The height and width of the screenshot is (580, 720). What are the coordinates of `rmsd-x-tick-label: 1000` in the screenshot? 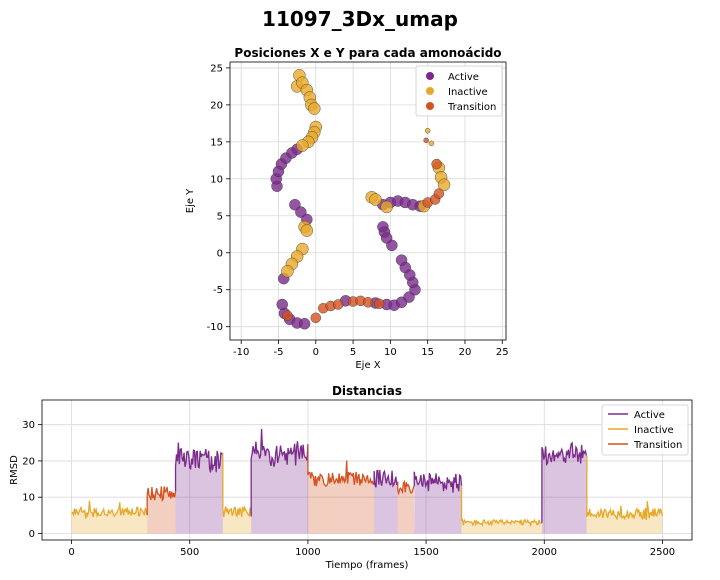 It's located at (307, 552).